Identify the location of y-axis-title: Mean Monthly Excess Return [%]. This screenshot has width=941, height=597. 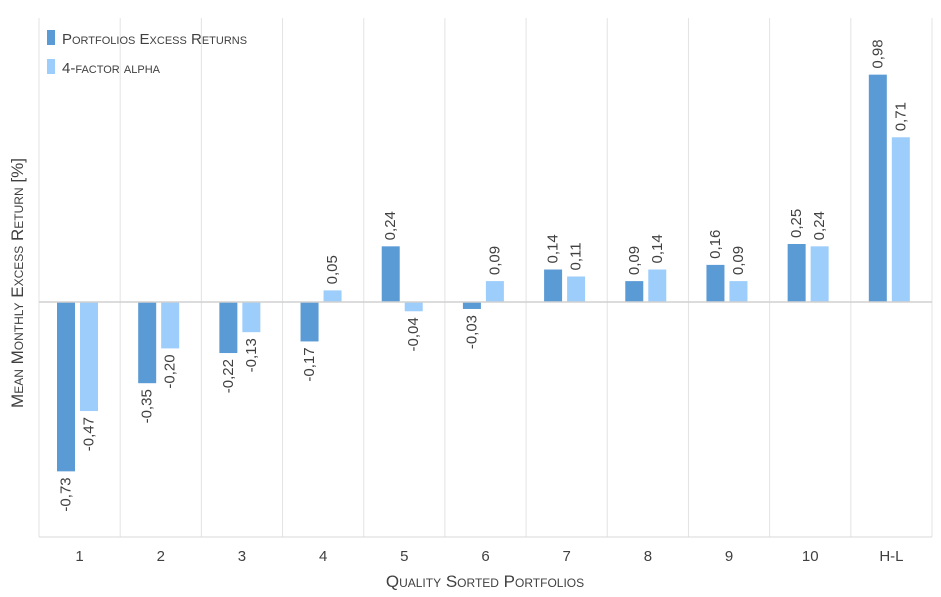
(17, 283).